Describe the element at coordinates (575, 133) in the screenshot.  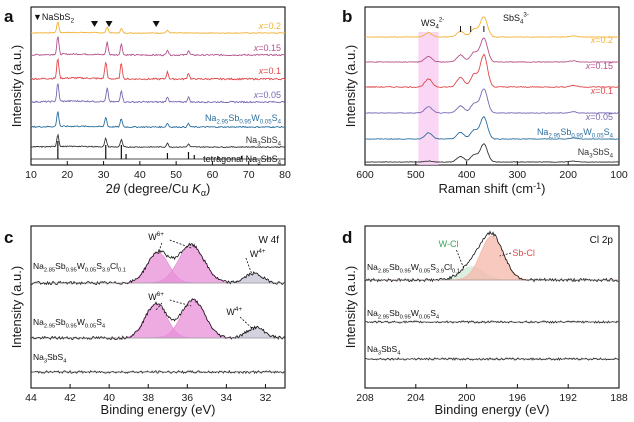
I see `panel-b-label-na295: Na2.95Sb0.95W0.05S4` at that location.